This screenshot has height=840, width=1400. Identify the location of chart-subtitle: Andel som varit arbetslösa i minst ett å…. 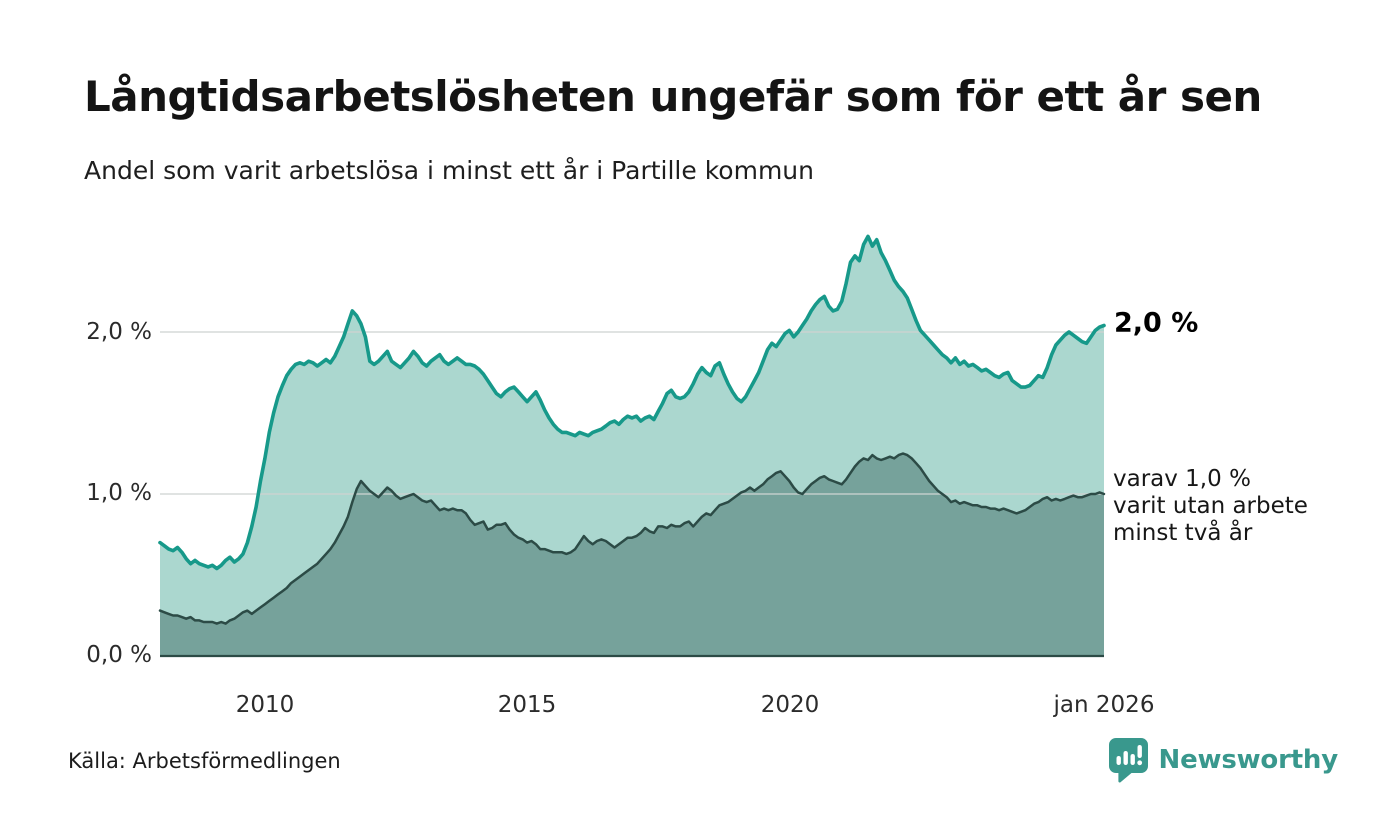
(449, 170).